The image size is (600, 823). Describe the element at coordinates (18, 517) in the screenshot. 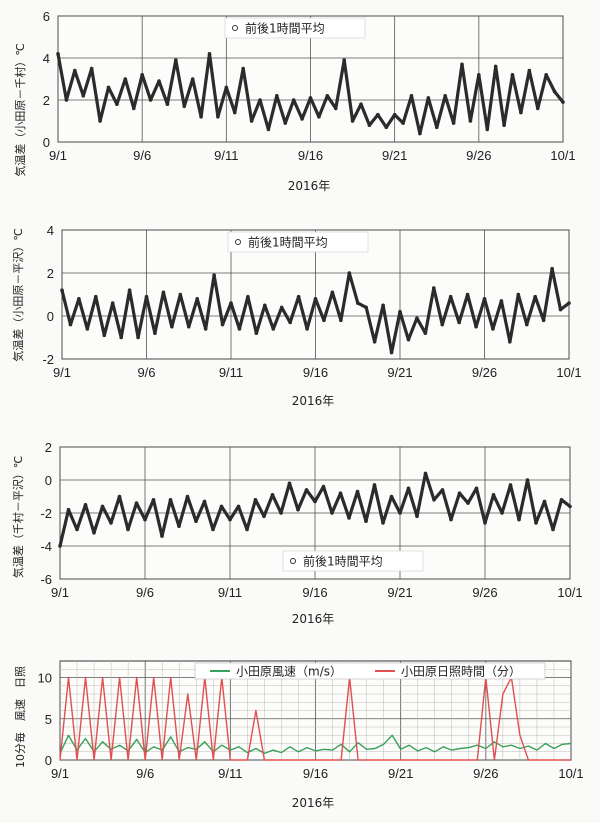

I see `chart-3-ylabel: 気温差（千村－平沢）℃` at that location.